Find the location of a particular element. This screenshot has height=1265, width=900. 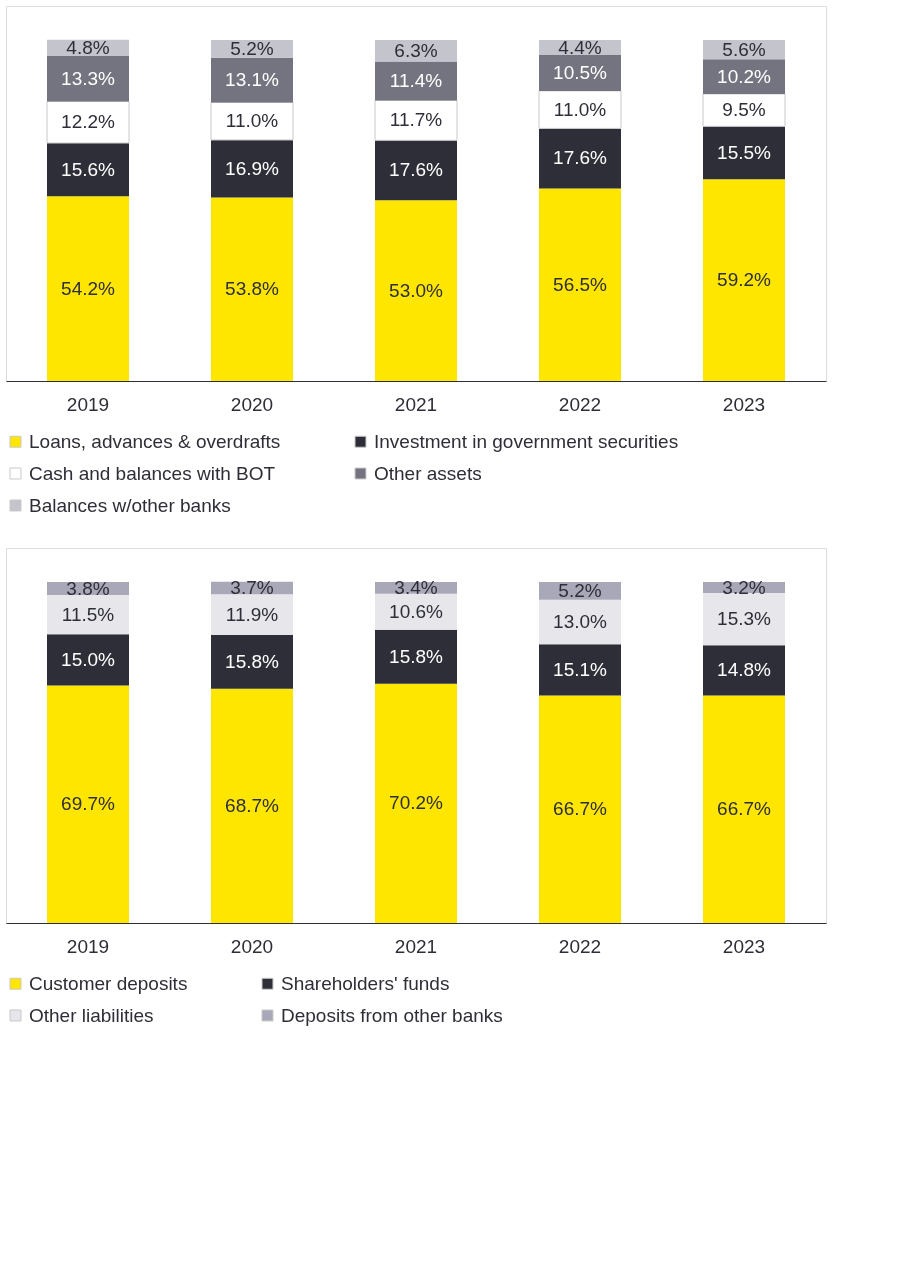

data-label: 69.7% is located at coordinates (88, 804).